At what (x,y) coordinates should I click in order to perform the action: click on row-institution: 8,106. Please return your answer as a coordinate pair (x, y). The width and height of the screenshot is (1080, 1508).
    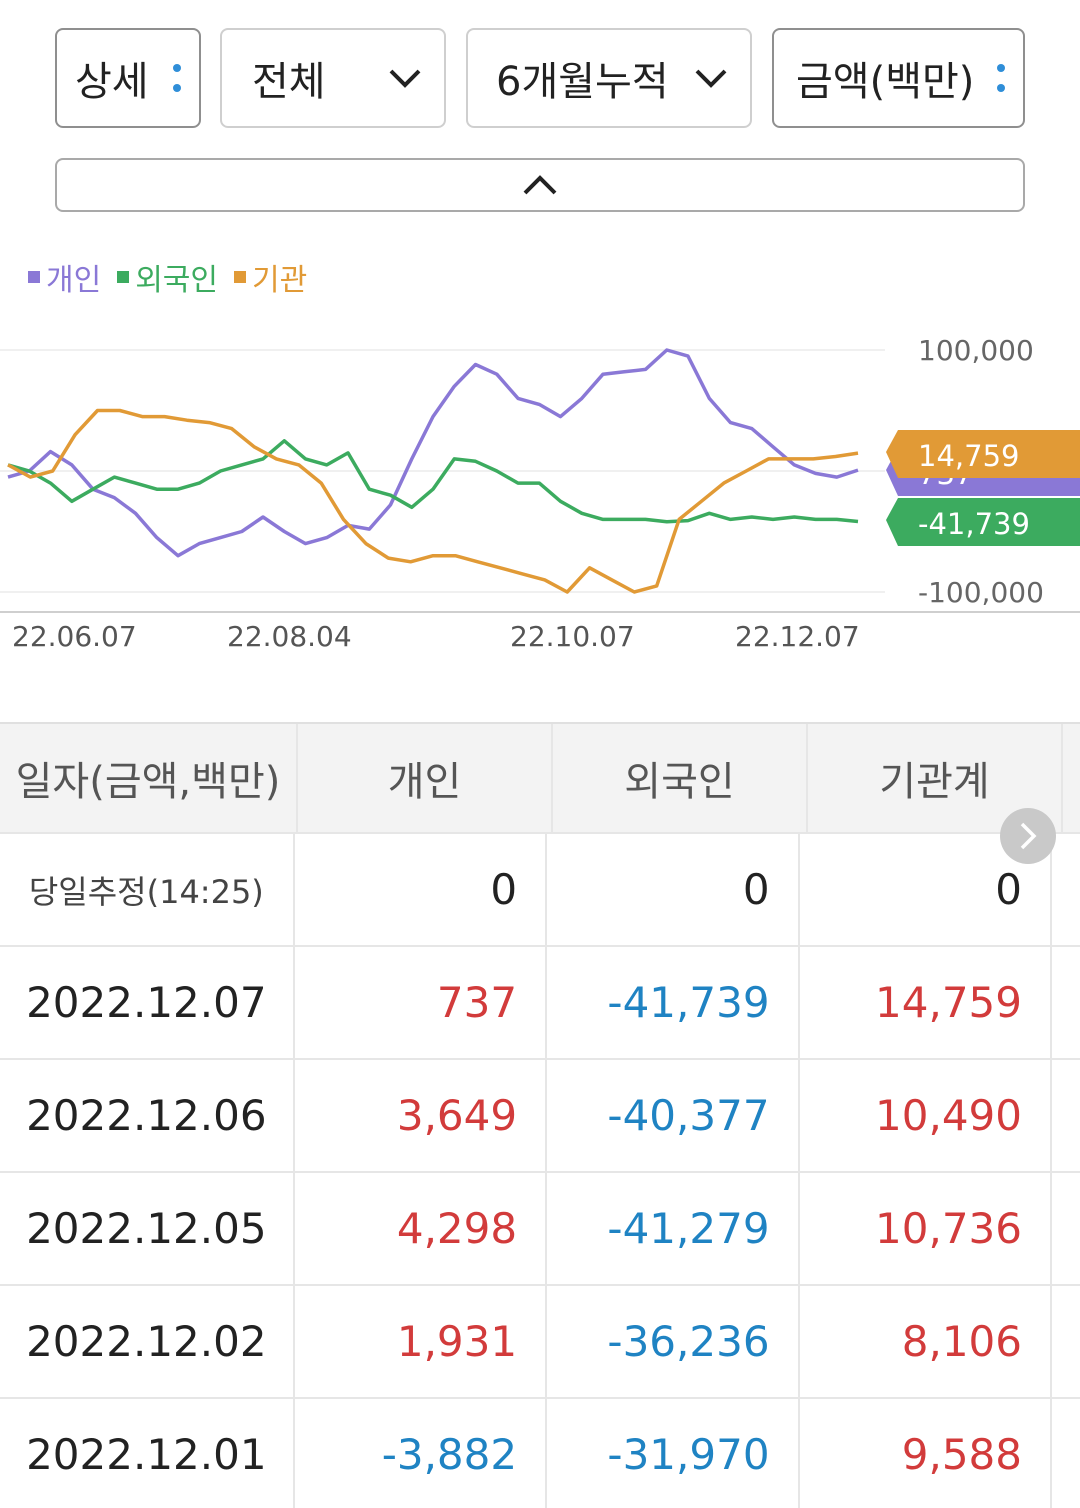
    Looking at the image, I should click on (926, 1341).